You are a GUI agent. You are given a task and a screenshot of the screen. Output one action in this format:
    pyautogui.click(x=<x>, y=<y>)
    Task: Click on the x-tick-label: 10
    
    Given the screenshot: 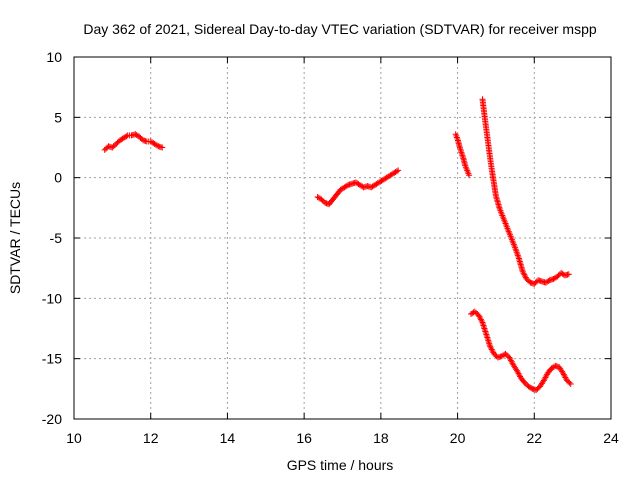 What is the action you would take?
    pyautogui.click(x=74, y=438)
    